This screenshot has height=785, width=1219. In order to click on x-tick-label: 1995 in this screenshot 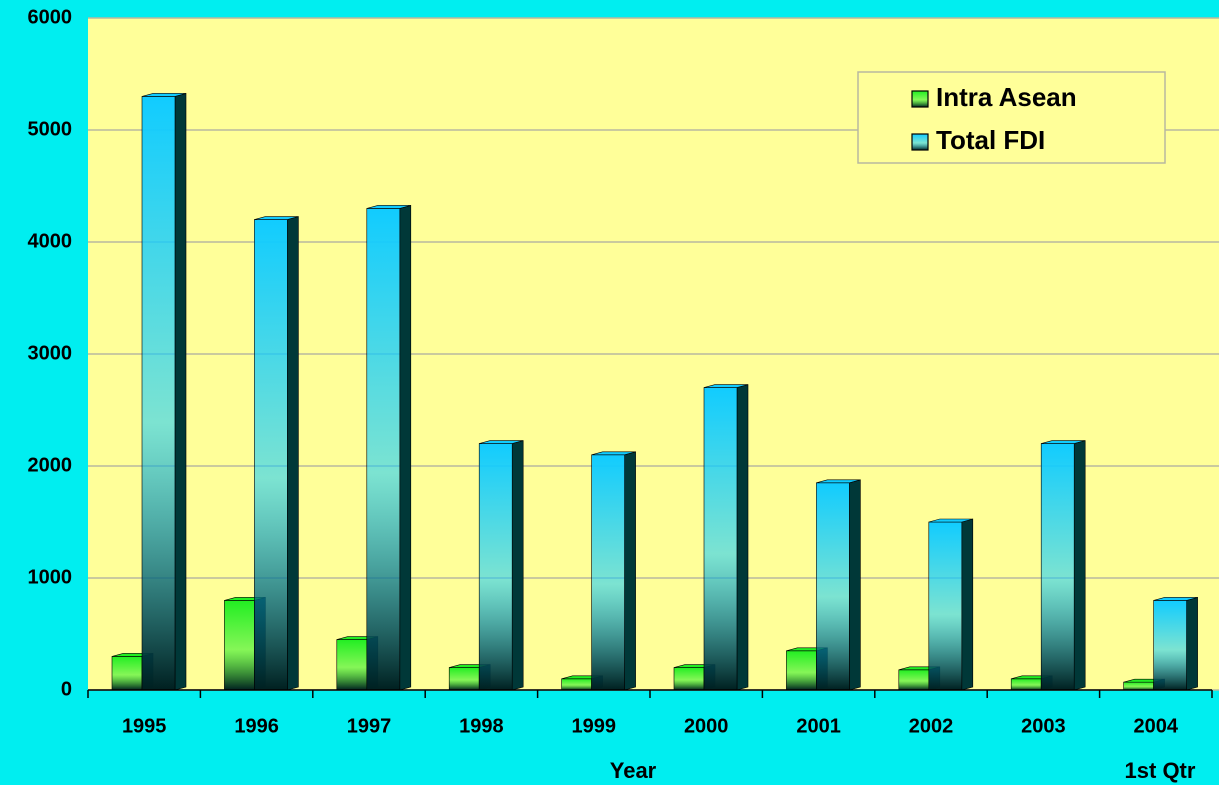, I will do `click(144, 726)`.